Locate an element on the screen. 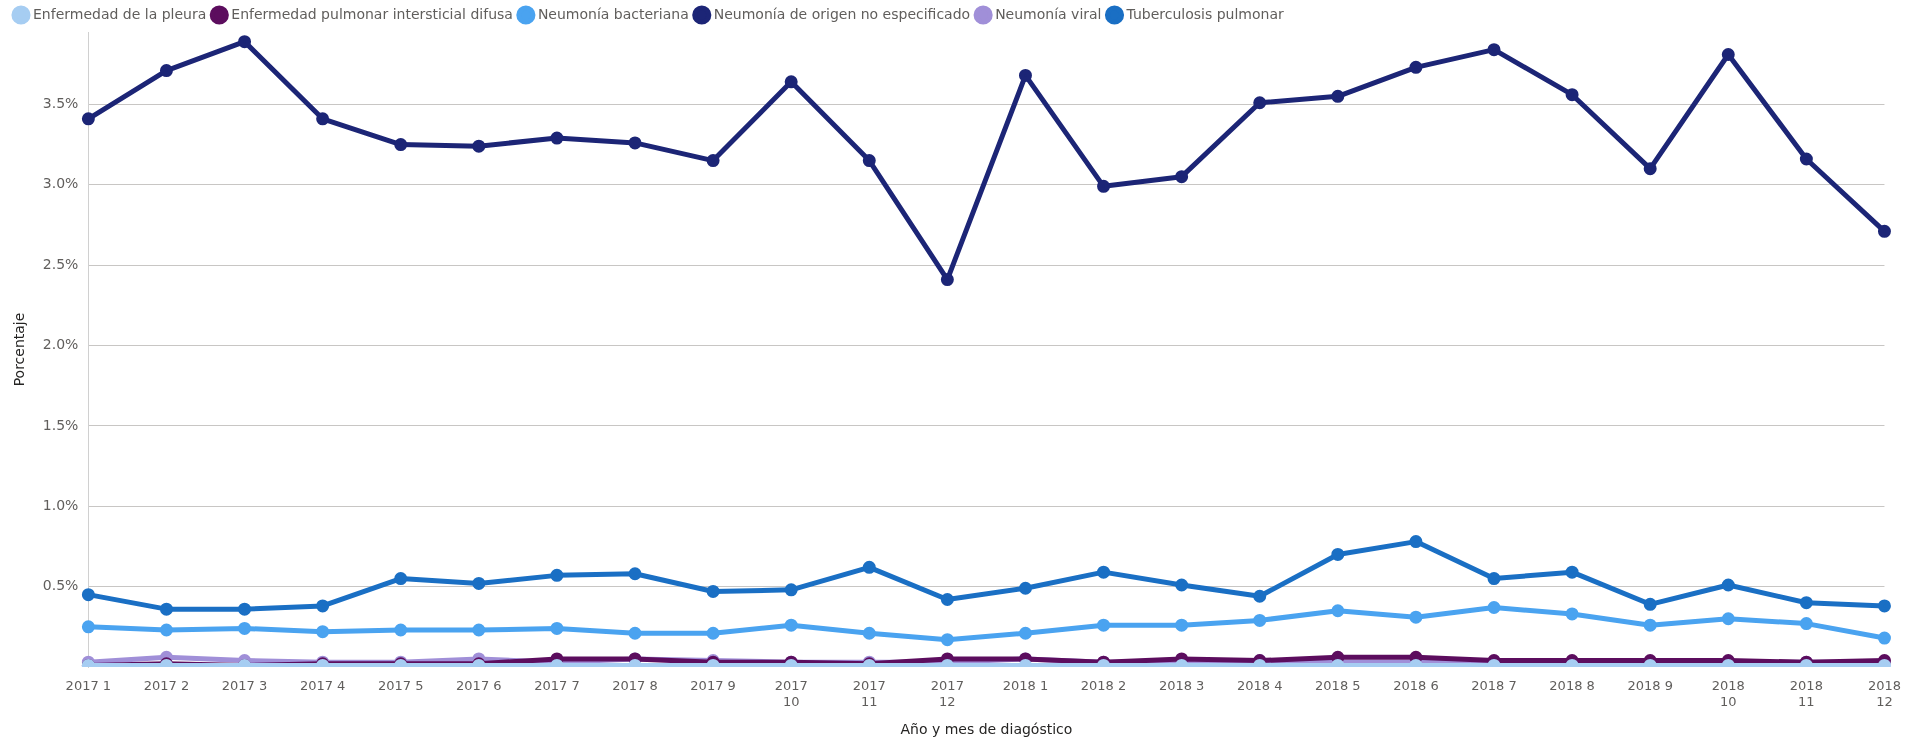 Image resolution: width=1913 pixels, height=743 pixels. x-tick-label: 2017 3 is located at coordinates (244, 686).